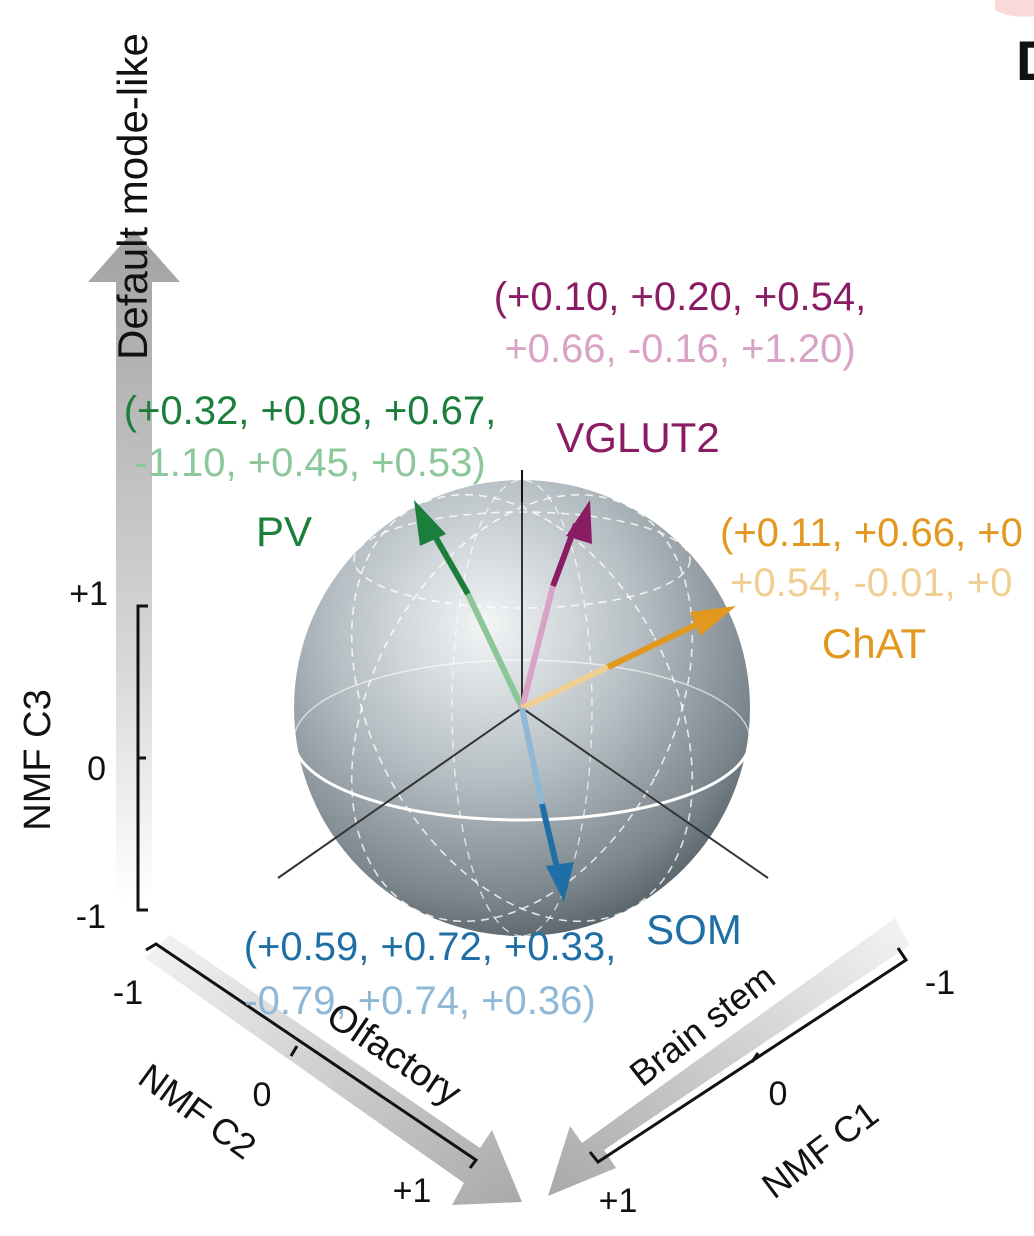 The image size is (1034, 1236). Describe the element at coordinates (142, 758) in the screenshot. I see `c3-axis-scale` at that location.